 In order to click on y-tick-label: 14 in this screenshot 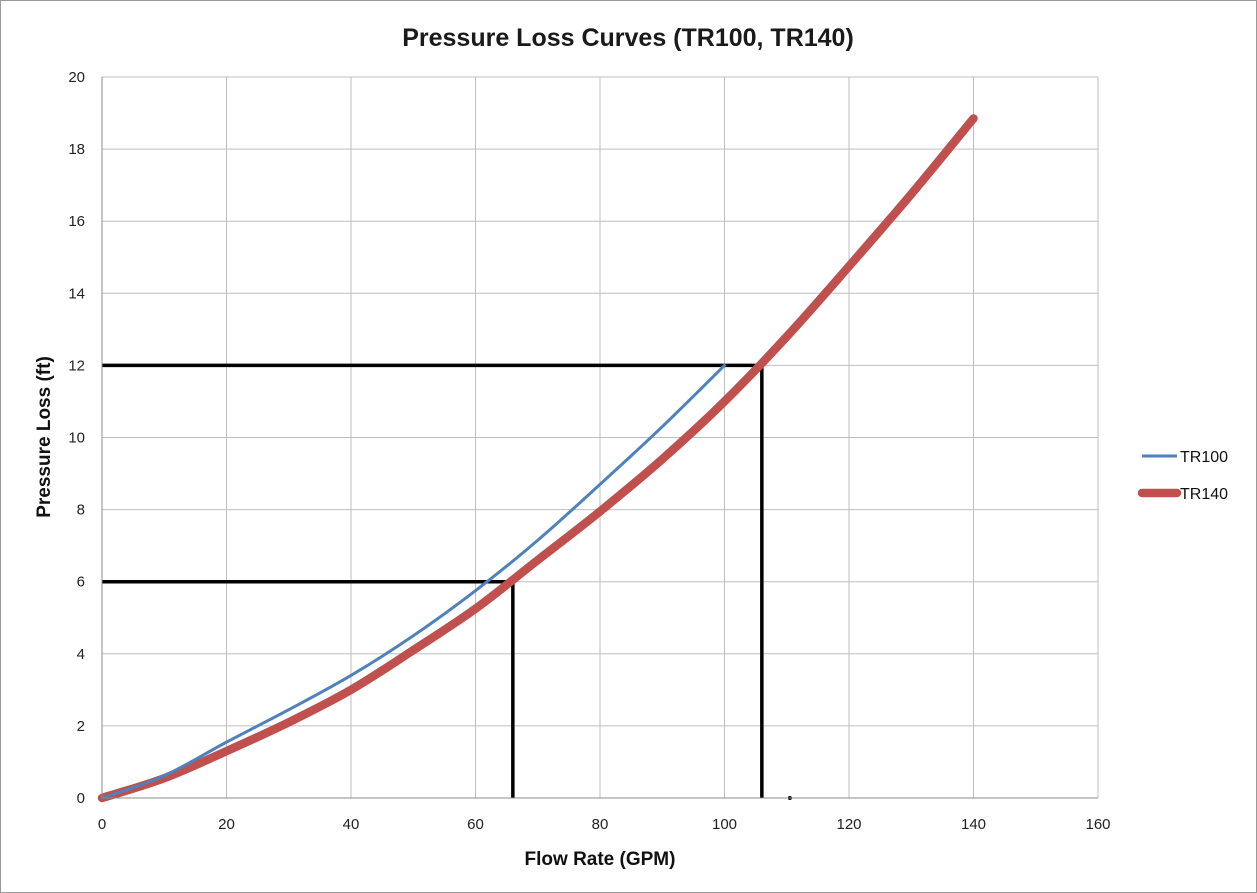, I will do `click(76, 293)`.